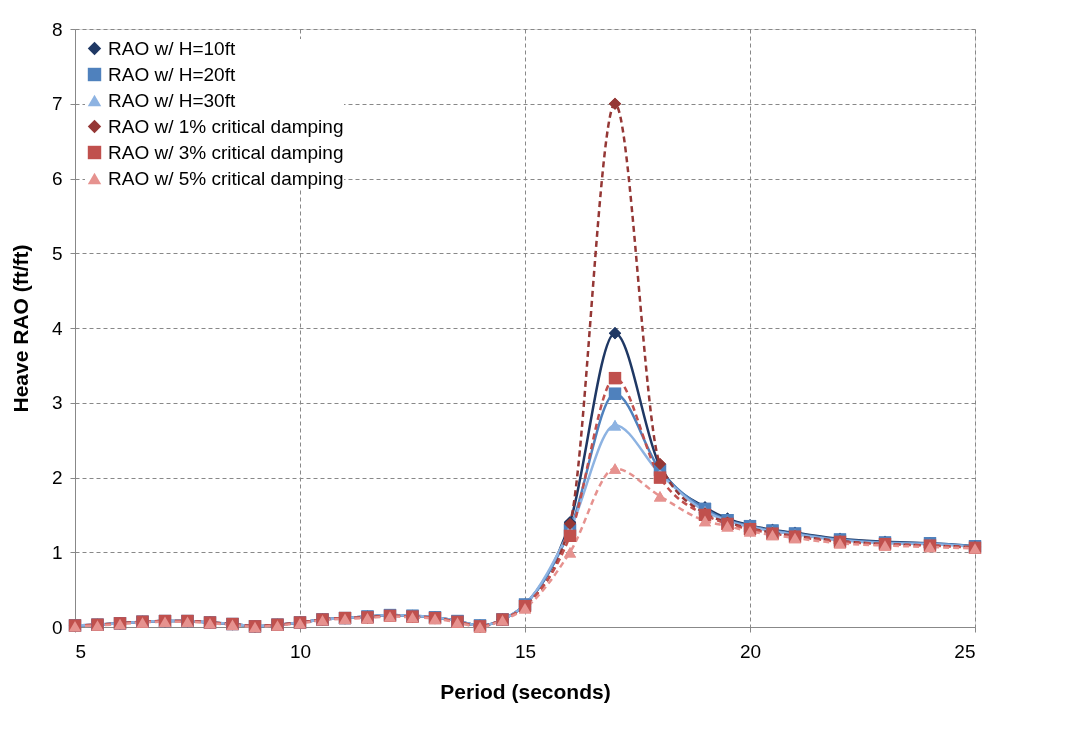 Image resolution: width=1091 pixels, height=732 pixels. What do you see at coordinates (57, 552) in the screenshot?
I see `y-tick-label: 1` at bounding box center [57, 552].